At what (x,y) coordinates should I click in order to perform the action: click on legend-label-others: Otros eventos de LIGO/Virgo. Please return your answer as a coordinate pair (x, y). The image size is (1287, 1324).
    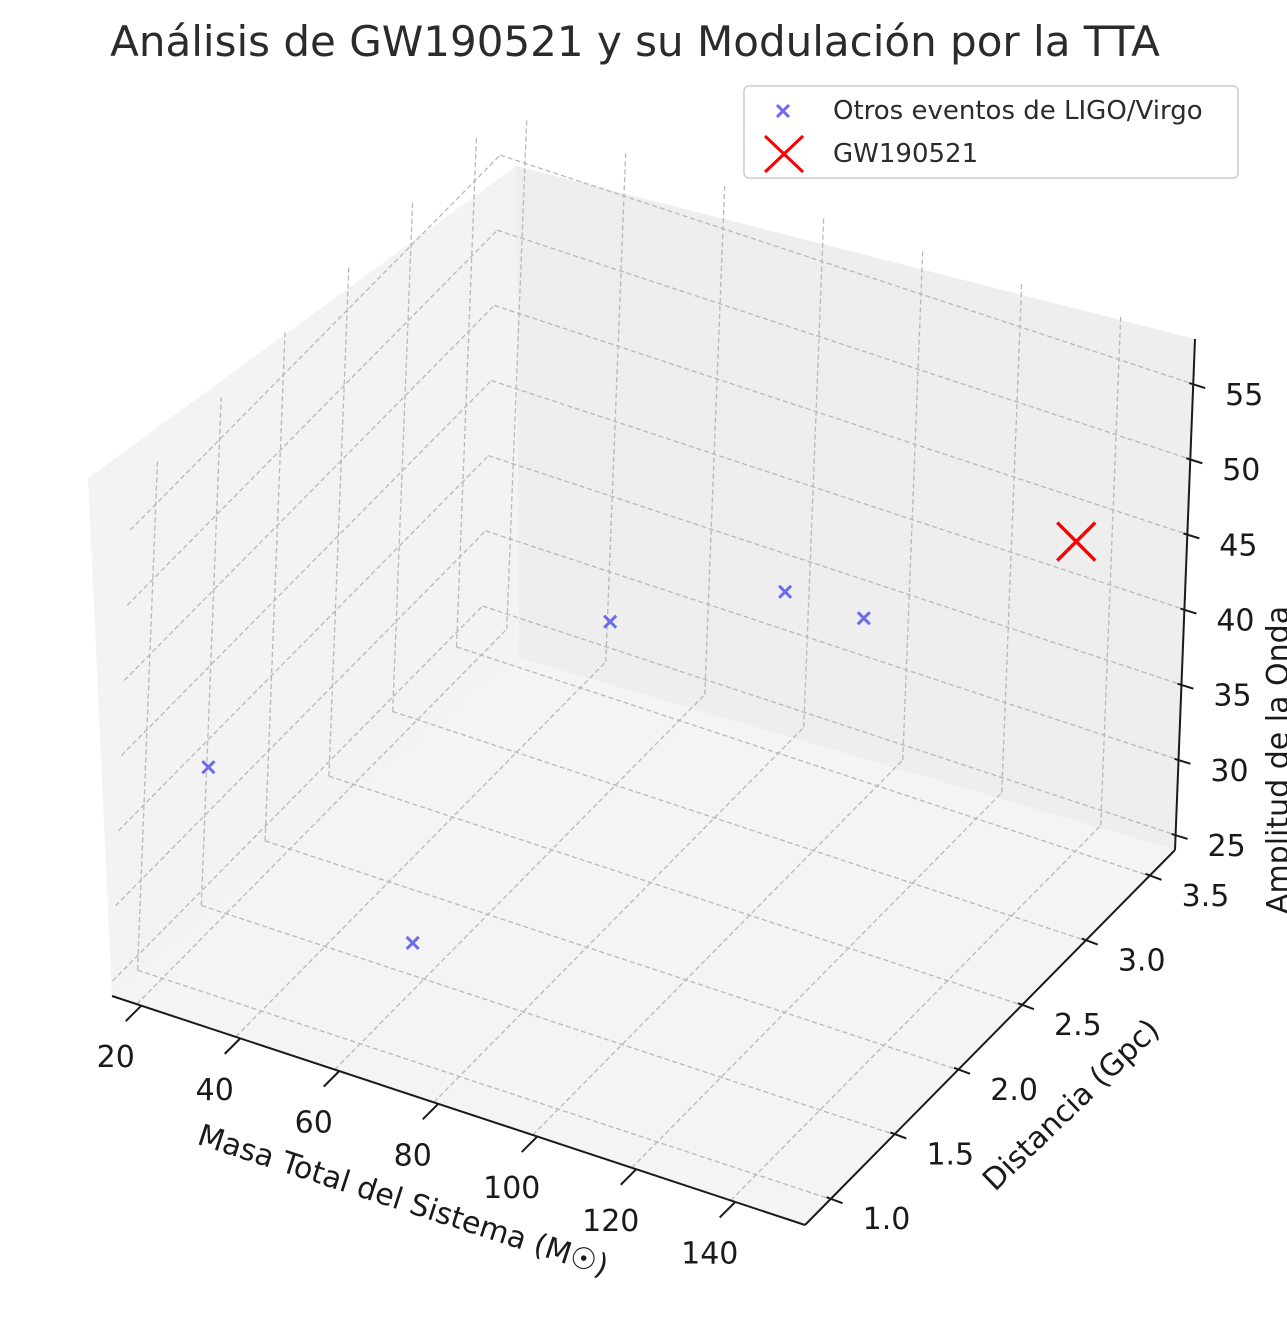
    Looking at the image, I should click on (1018, 111).